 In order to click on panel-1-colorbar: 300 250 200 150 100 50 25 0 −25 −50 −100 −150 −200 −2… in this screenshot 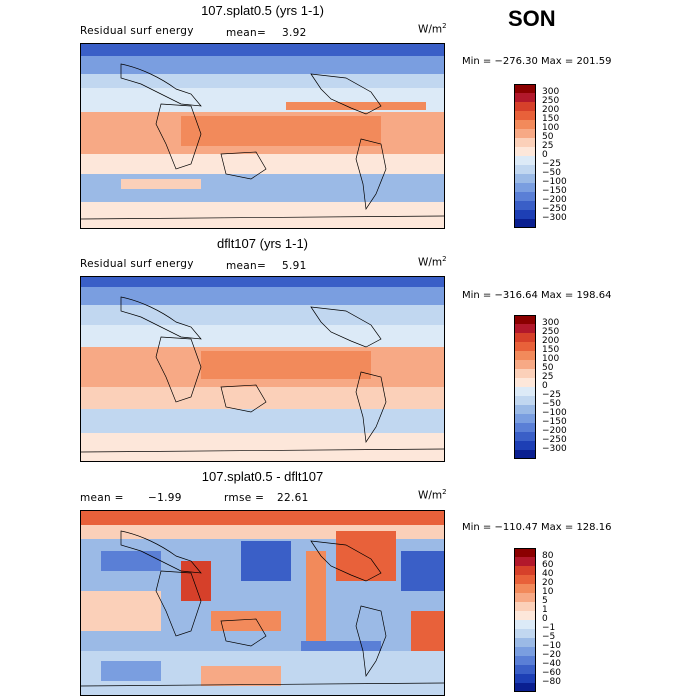, I will do `click(540, 156)`.